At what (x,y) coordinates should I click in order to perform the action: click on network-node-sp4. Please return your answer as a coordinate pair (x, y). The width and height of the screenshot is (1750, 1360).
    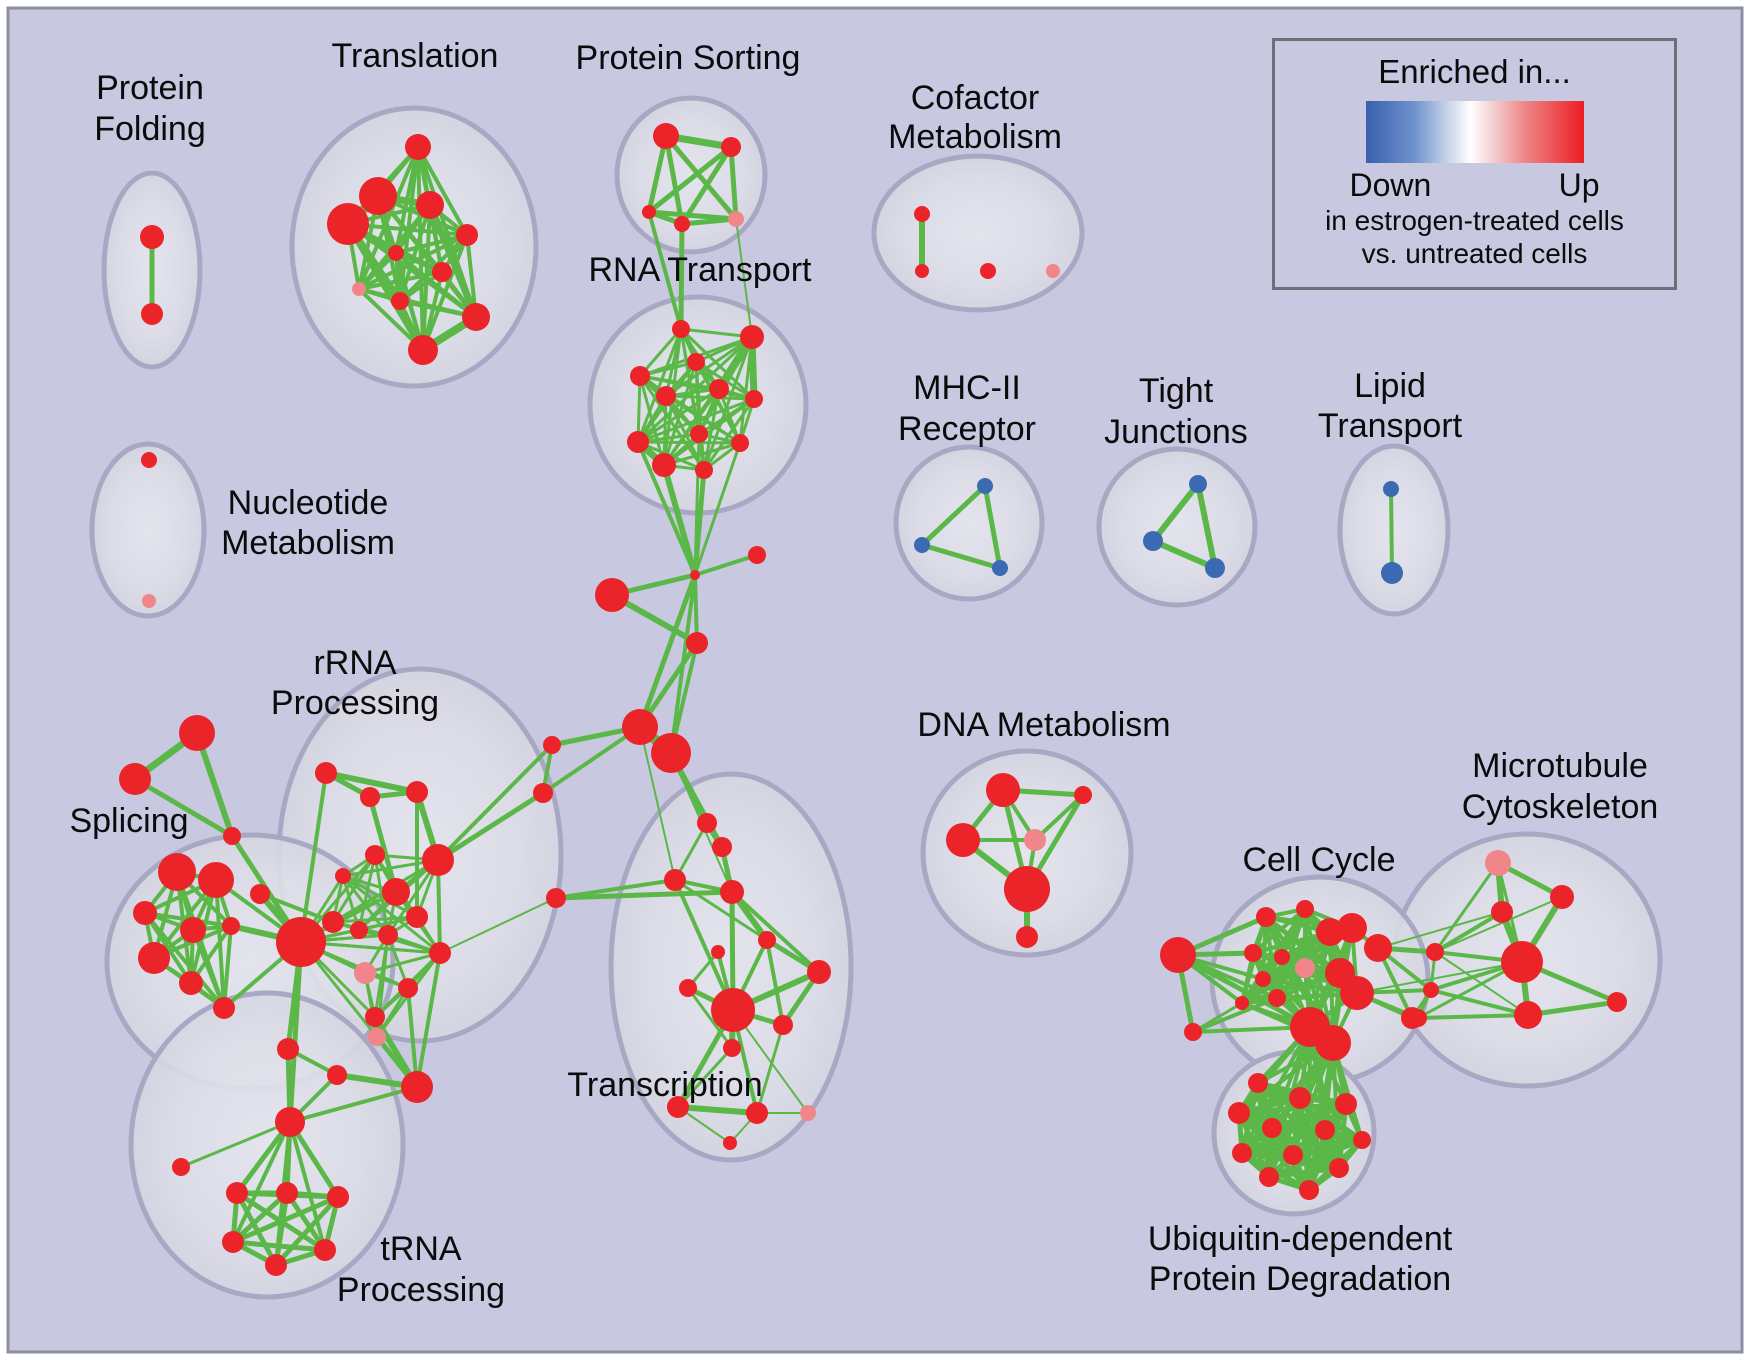
    Looking at the image, I should click on (193, 930).